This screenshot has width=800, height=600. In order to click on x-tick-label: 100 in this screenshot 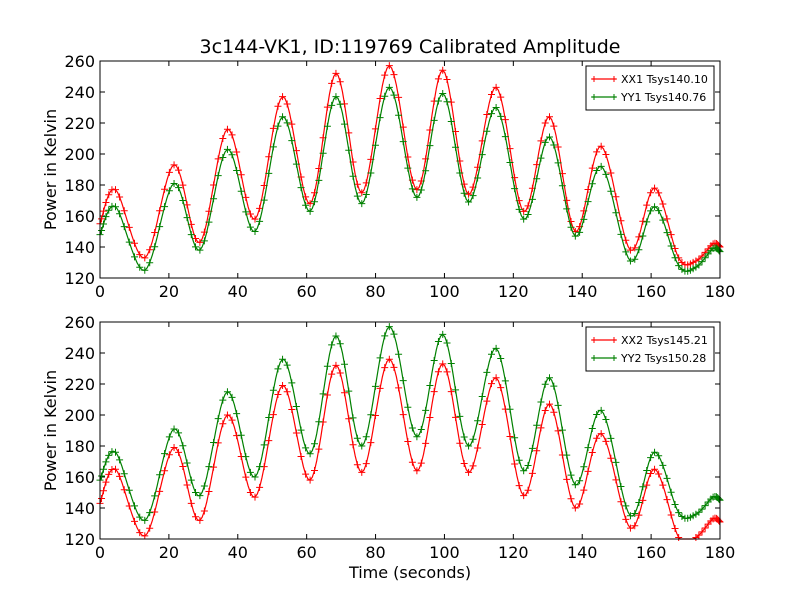, I will do `click(444, 291)`.